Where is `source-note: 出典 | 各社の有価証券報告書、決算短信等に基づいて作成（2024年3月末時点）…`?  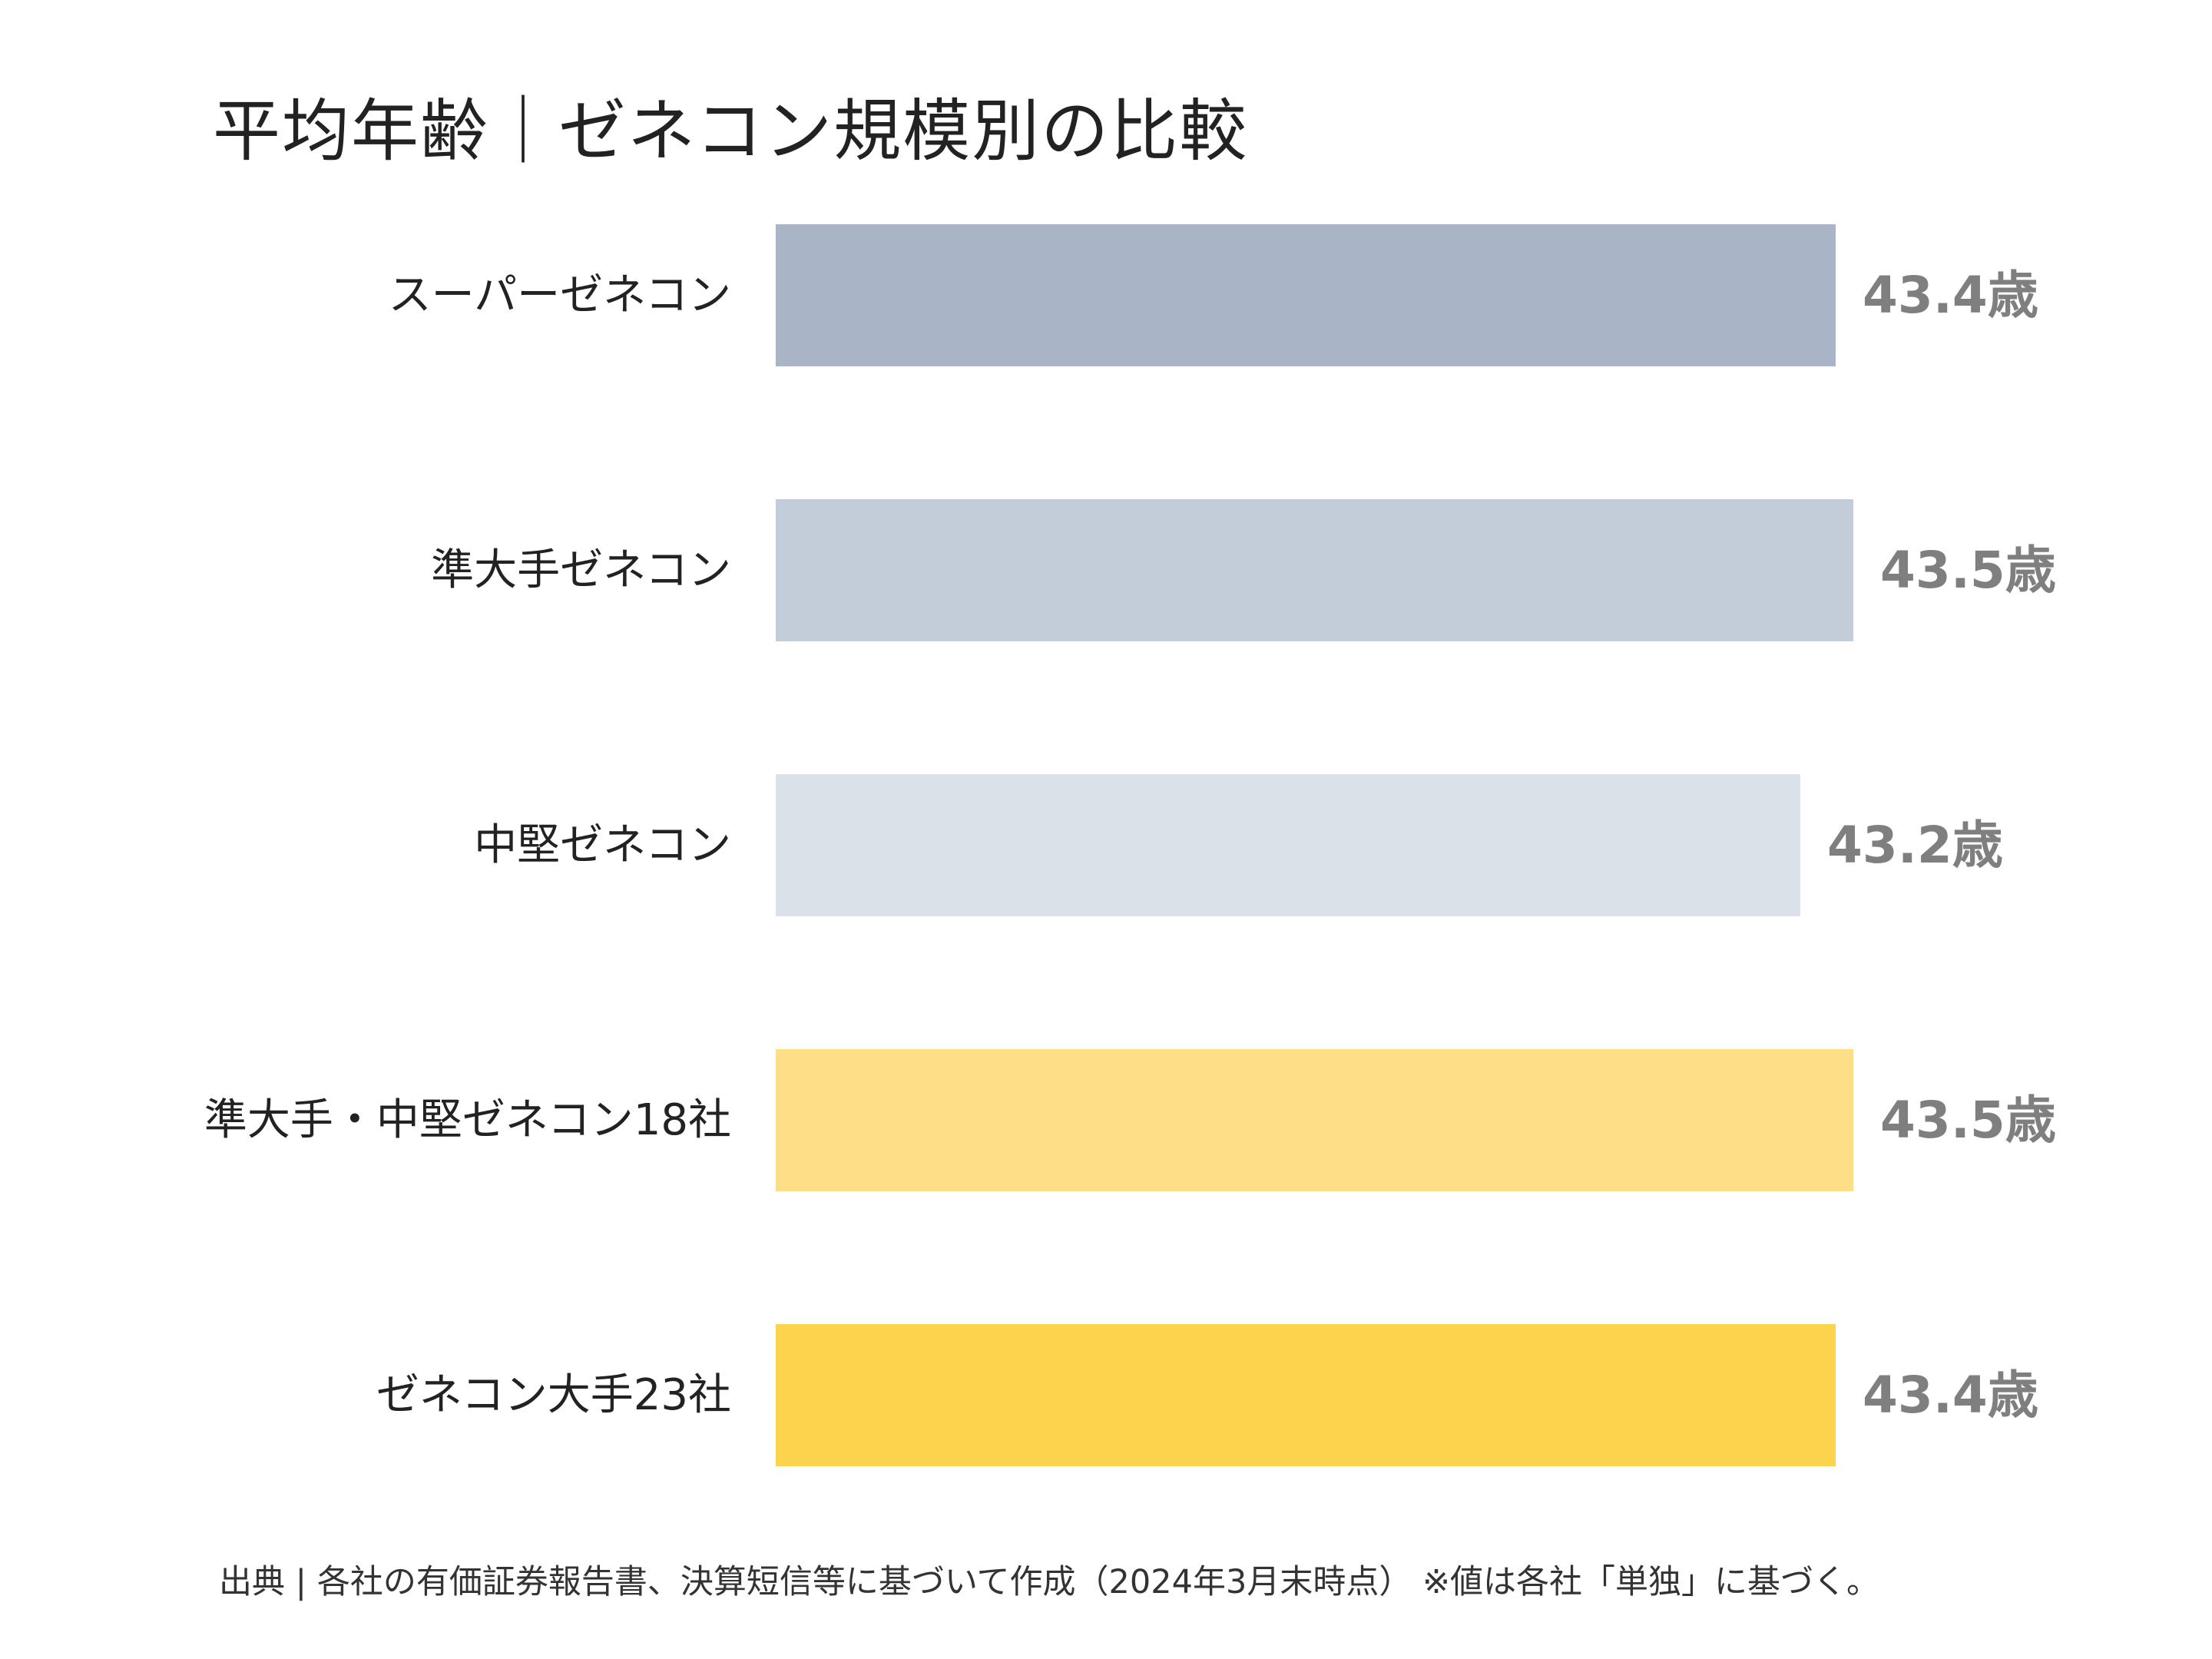 source-note: 出典 | 各社の有価証券報告書、決算短信等に基づいて作成（2024年3月末時点）… is located at coordinates (1050, 1582).